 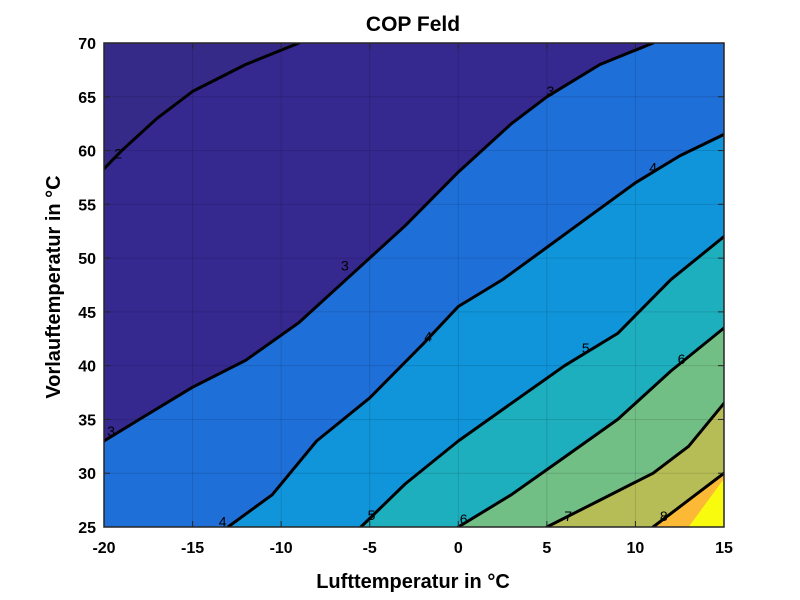 What do you see at coordinates (724, 548) in the screenshot?
I see `x-tick-label: 15` at bounding box center [724, 548].